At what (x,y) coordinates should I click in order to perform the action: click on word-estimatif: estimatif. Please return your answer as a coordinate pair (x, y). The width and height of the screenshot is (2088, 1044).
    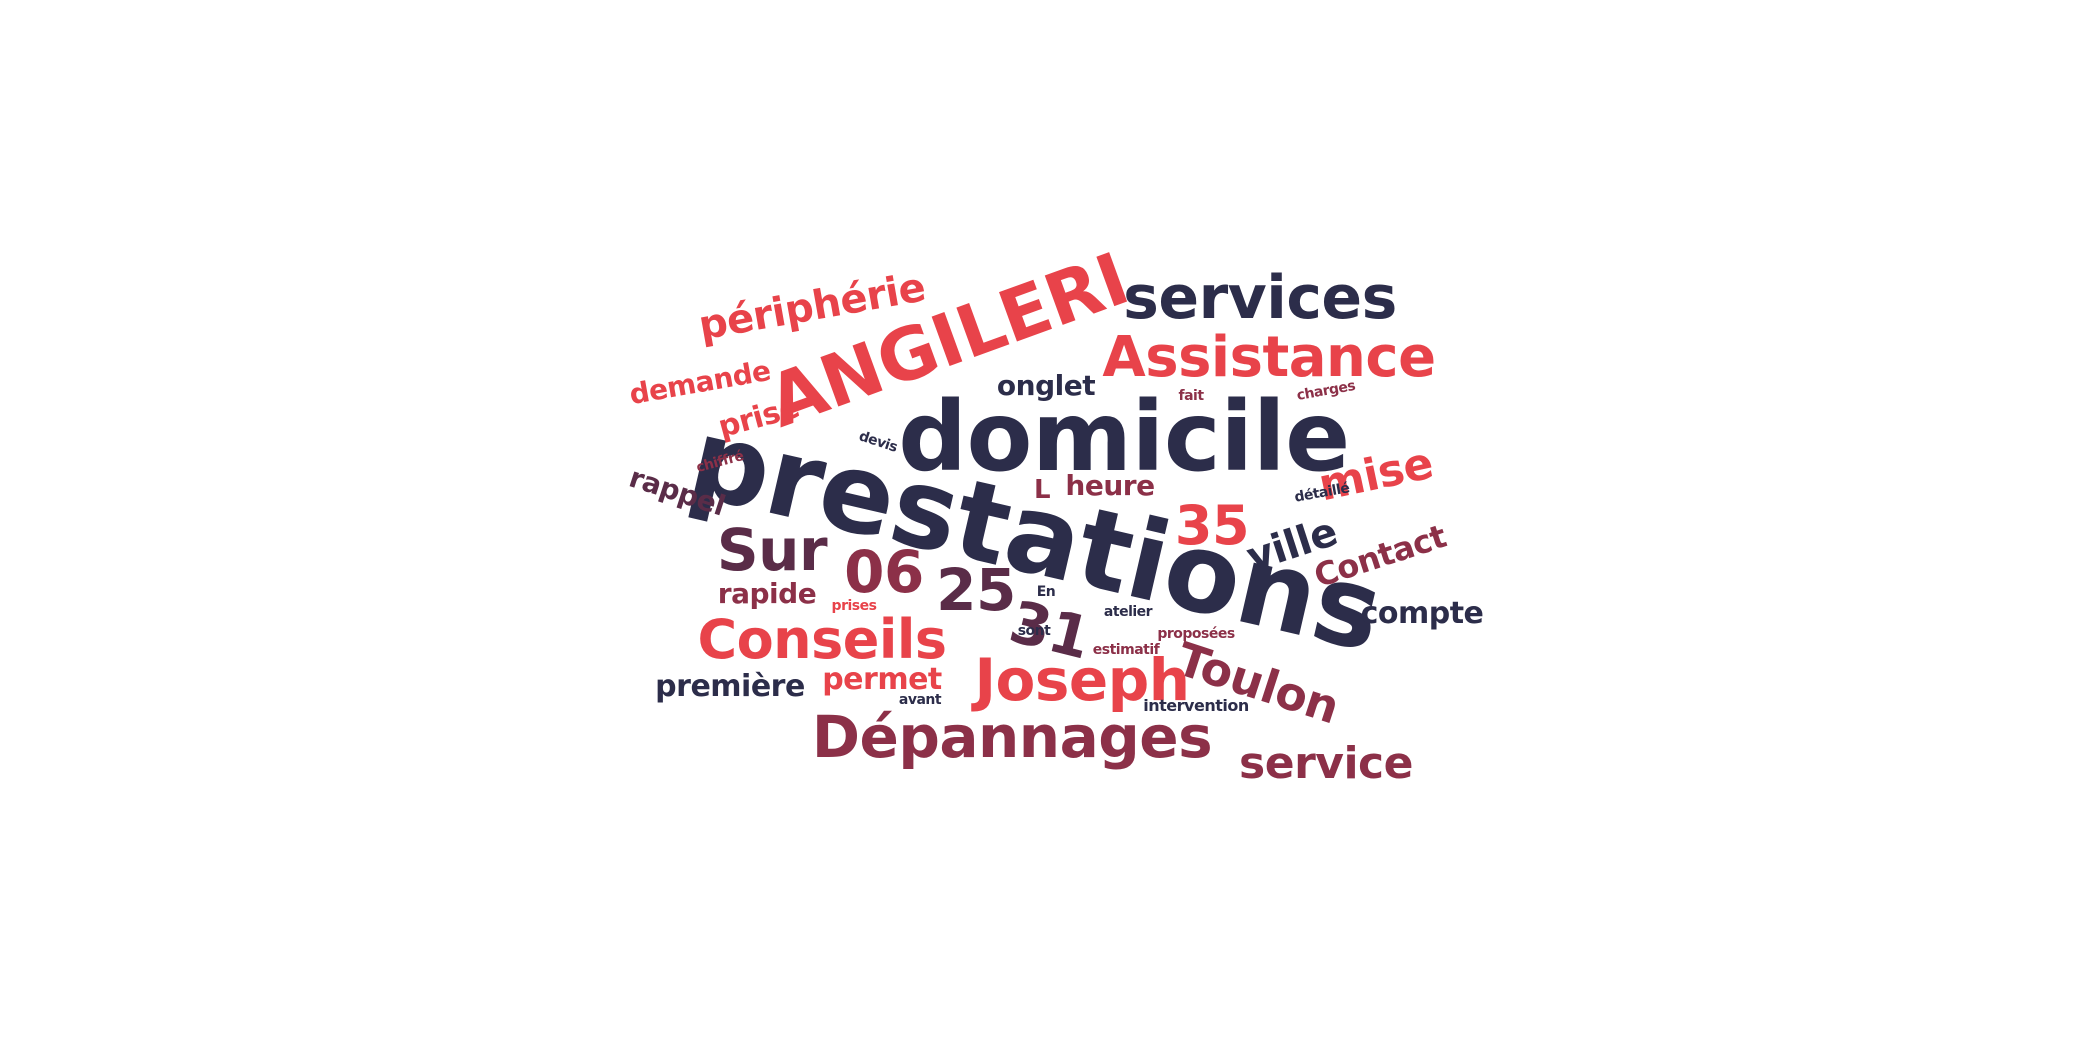
    Looking at the image, I should click on (1126, 650).